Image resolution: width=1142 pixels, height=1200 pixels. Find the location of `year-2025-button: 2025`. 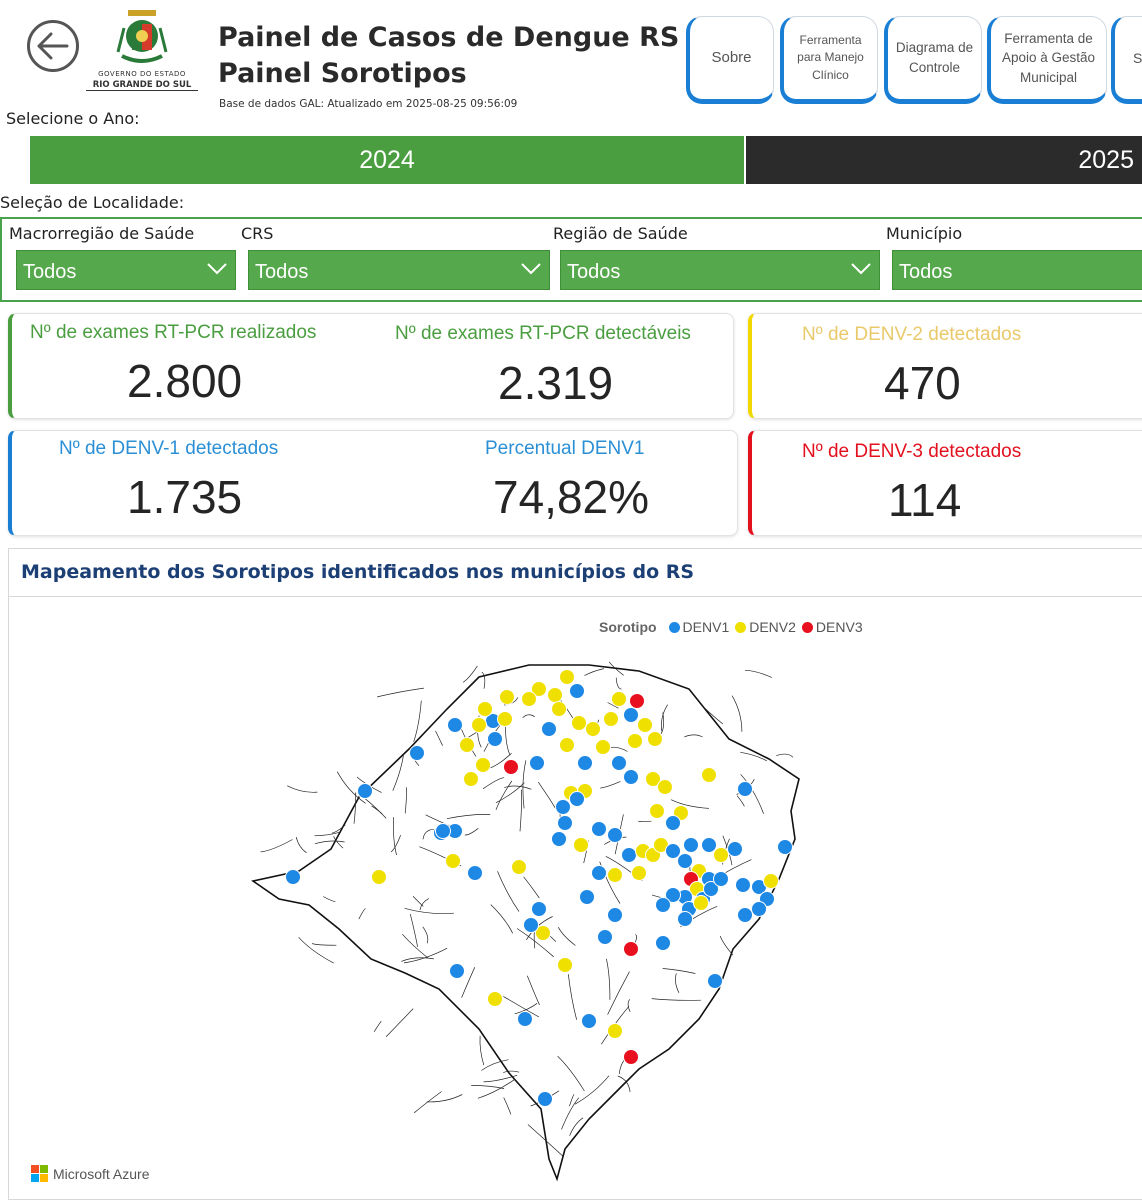

year-2025-button: 2025 is located at coordinates (944, 160).